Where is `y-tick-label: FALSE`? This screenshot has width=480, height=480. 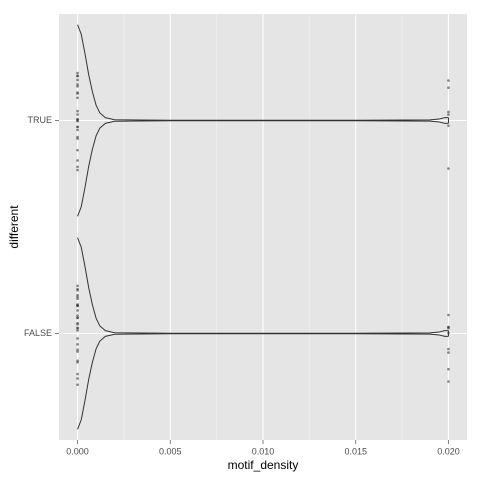 y-tick-label: FALSE is located at coordinates (38, 333).